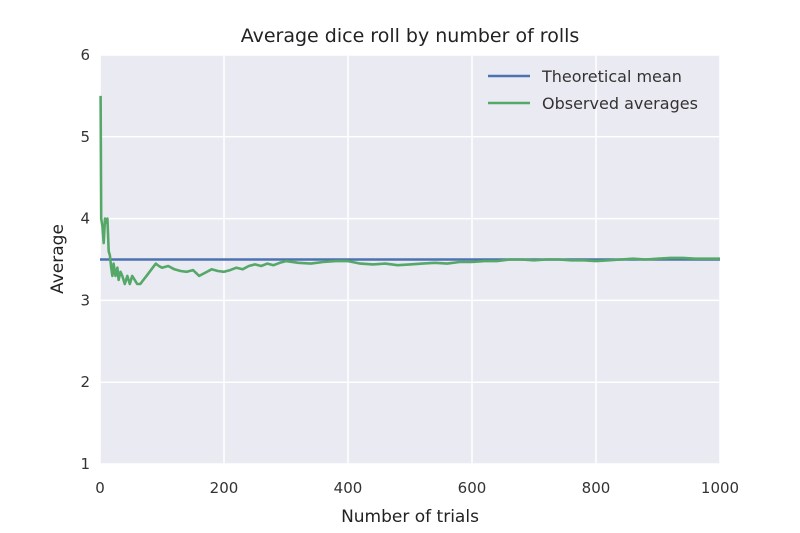 The width and height of the screenshot is (800, 533). What do you see at coordinates (620, 103) in the screenshot?
I see `legend-label: Observed averages` at bounding box center [620, 103].